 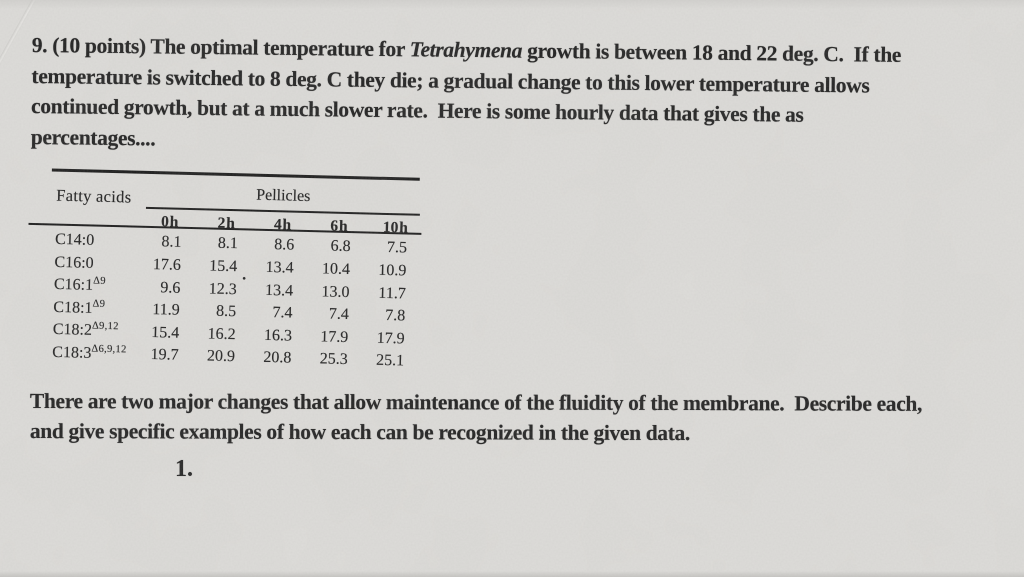 I want to click on table-cell: 20.9, so click(x=221, y=356).